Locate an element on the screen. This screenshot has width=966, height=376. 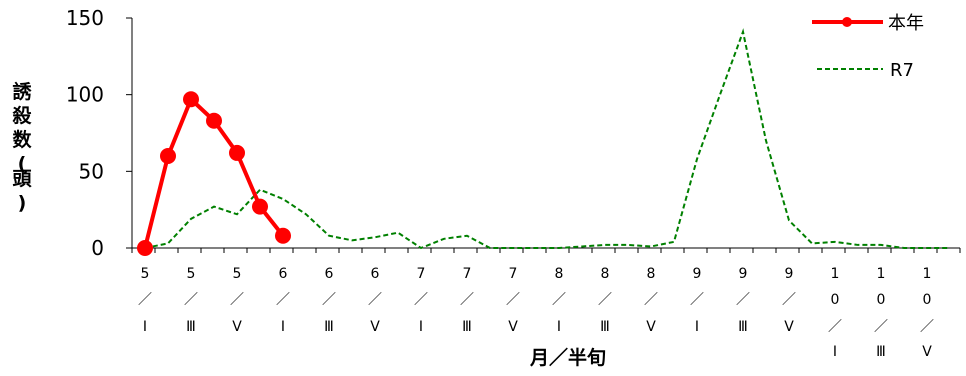
y-tick-labels: 0 50 100 150 is located at coordinates (85, 133).